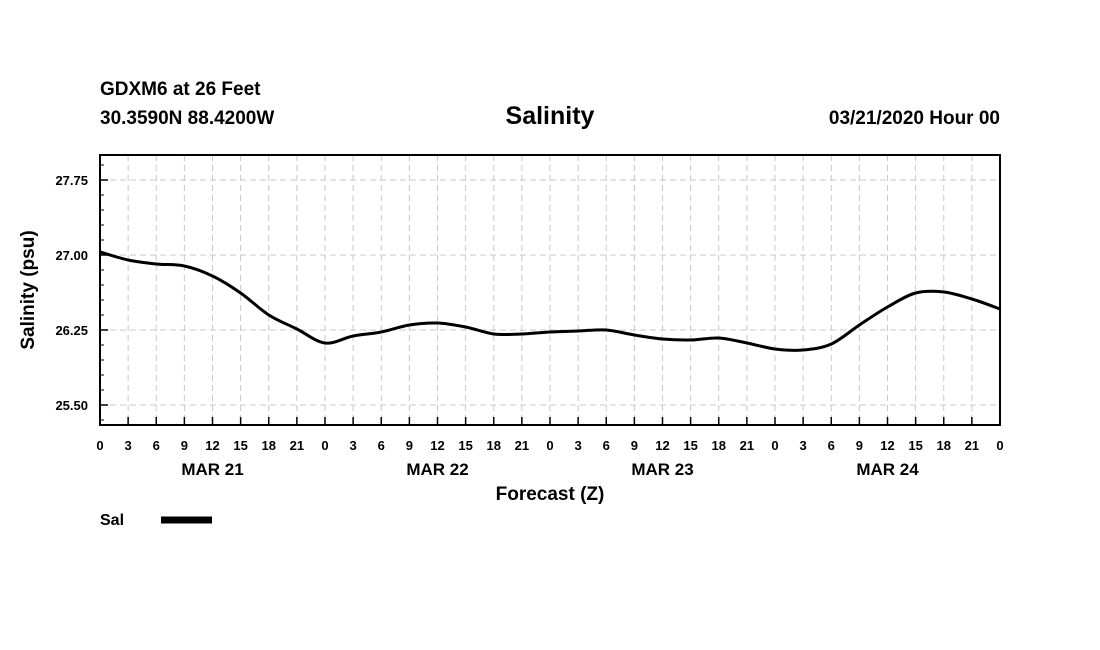 This screenshot has height=650, width=1100. I want to click on y-tick-label: 27.75, so click(71, 180).